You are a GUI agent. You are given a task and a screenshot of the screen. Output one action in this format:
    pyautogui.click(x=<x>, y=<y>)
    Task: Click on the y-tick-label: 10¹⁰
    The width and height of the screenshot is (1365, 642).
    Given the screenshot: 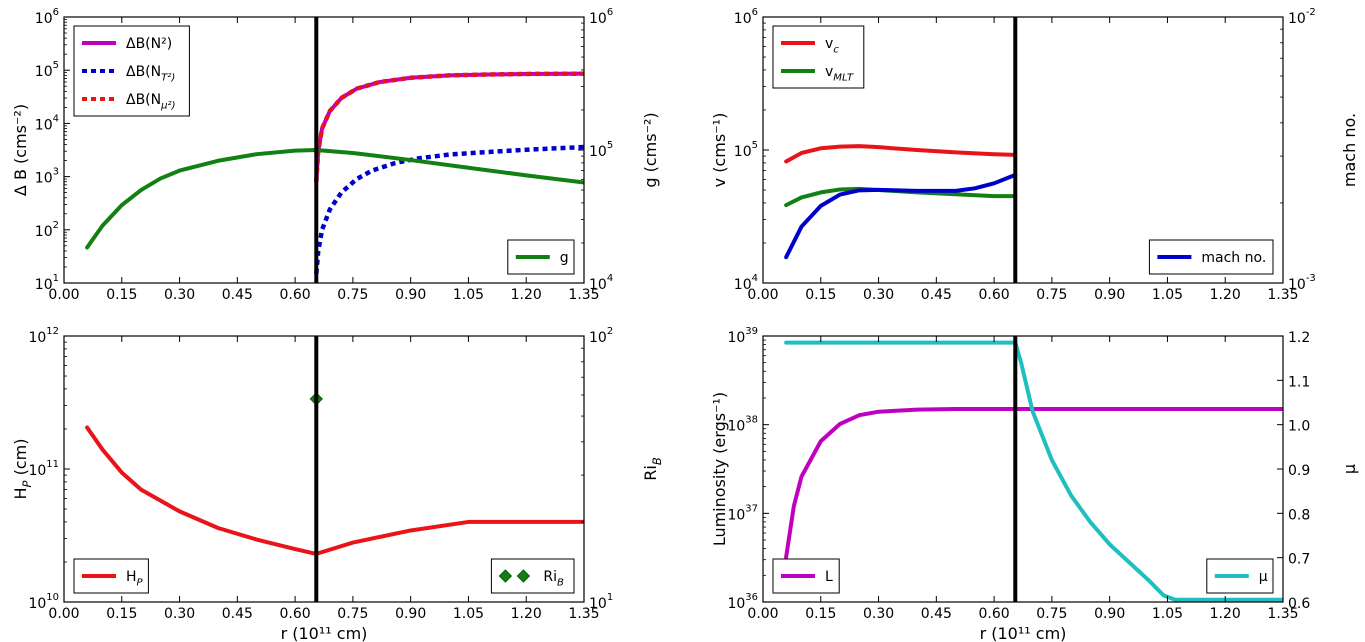 What is the action you would take?
    pyautogui.click(x=43, y=602)
    